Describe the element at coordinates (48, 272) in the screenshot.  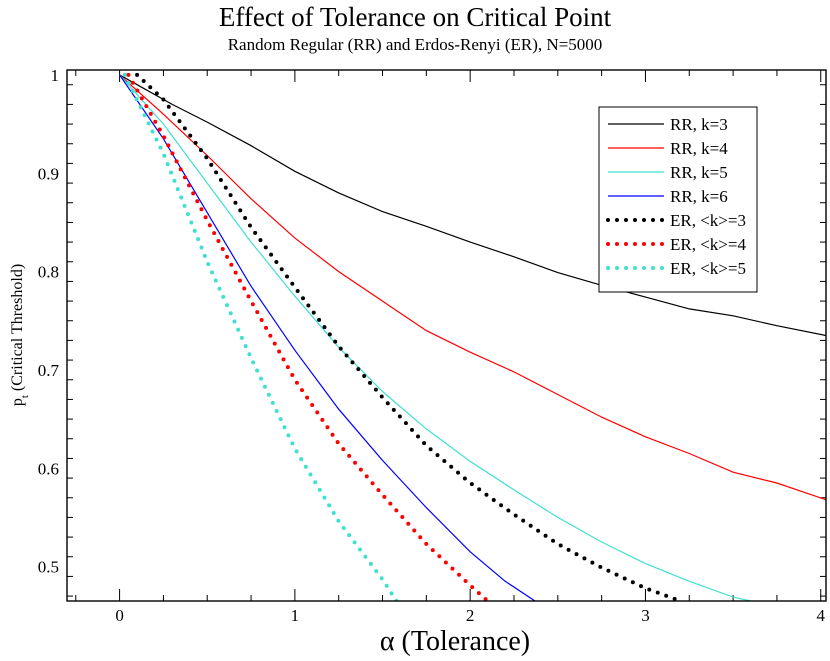
I see `y-tick-label: 0.8` at that location.